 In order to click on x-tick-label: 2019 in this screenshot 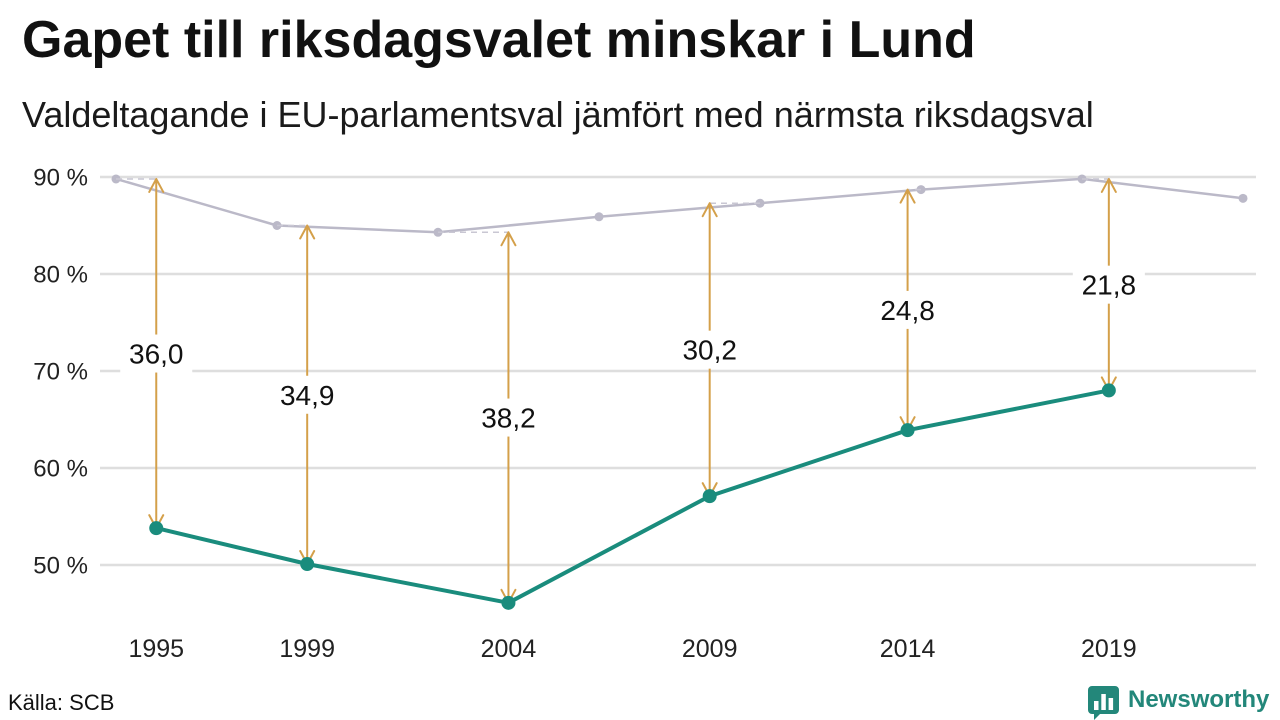, I will do `click(1109, 649)`.